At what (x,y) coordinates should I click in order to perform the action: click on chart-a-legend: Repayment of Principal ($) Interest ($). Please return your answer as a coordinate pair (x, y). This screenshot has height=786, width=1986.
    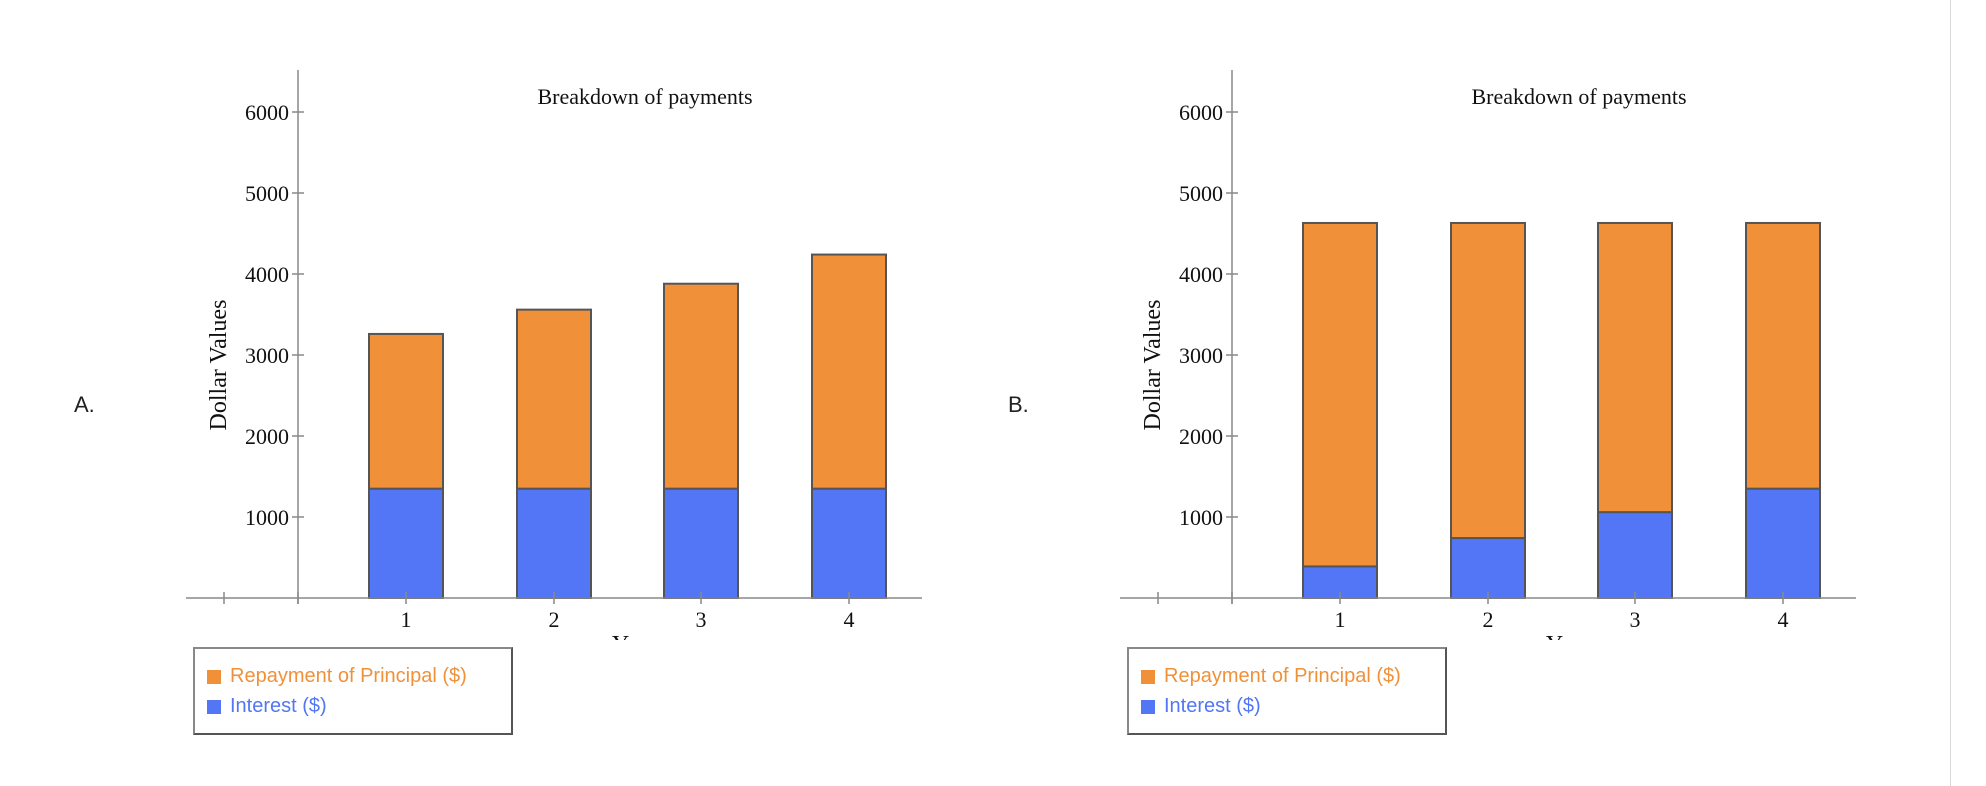
    Looking at the image, I should click on (353, 691).